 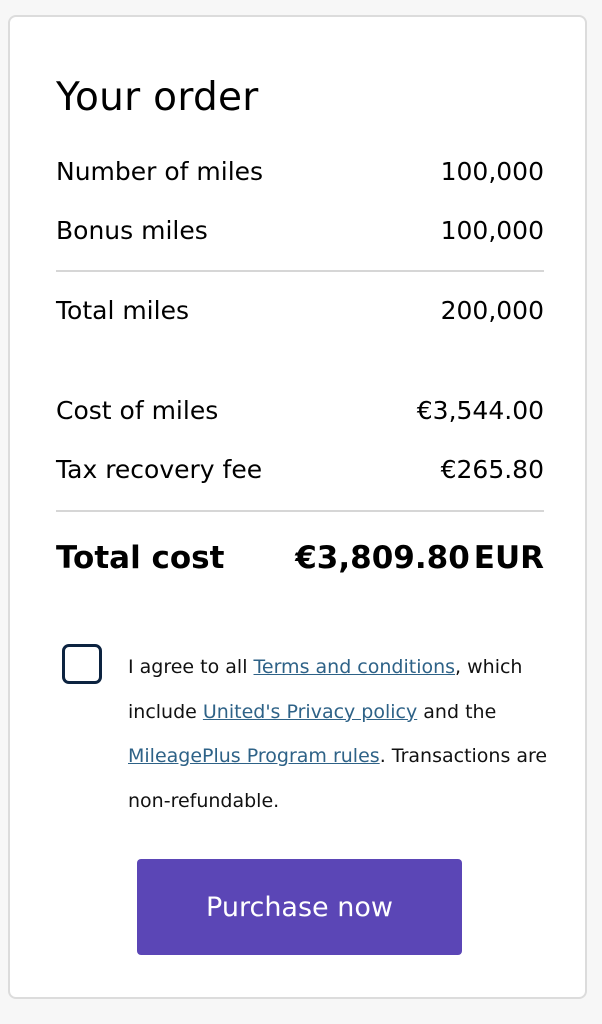 I want to click on row-tax-recovery-fee: Tax recovery fee €265.80, so click(x=300, y=470).